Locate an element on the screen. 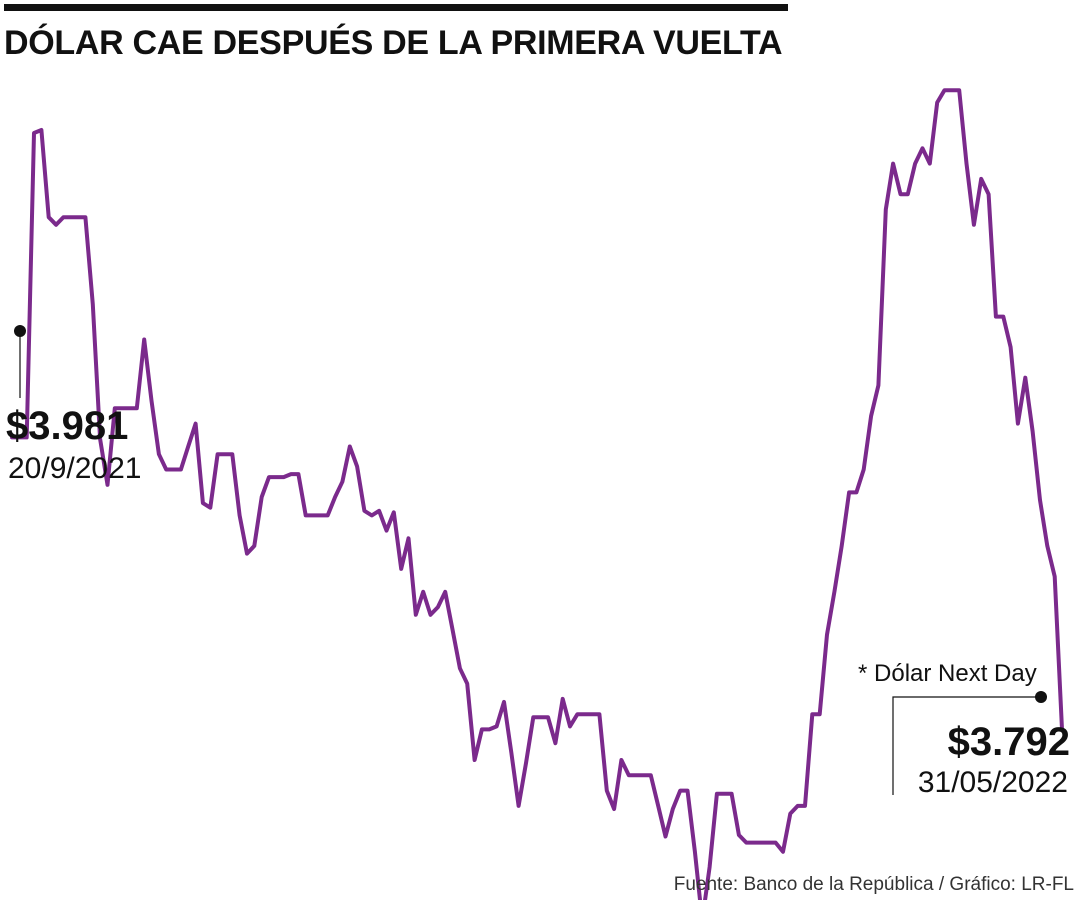 This screenshot has width=1080, height=900. top-rule is located at coordinates (396, 7).